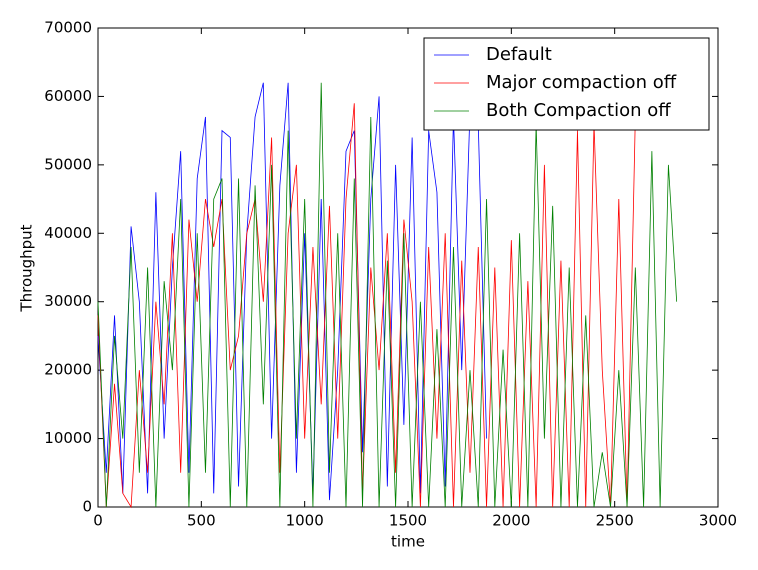  What do you see at coordinates (68, 438) in the screenshot?
I see `y-tick-label: 10000` at bounding box center [68, 438].